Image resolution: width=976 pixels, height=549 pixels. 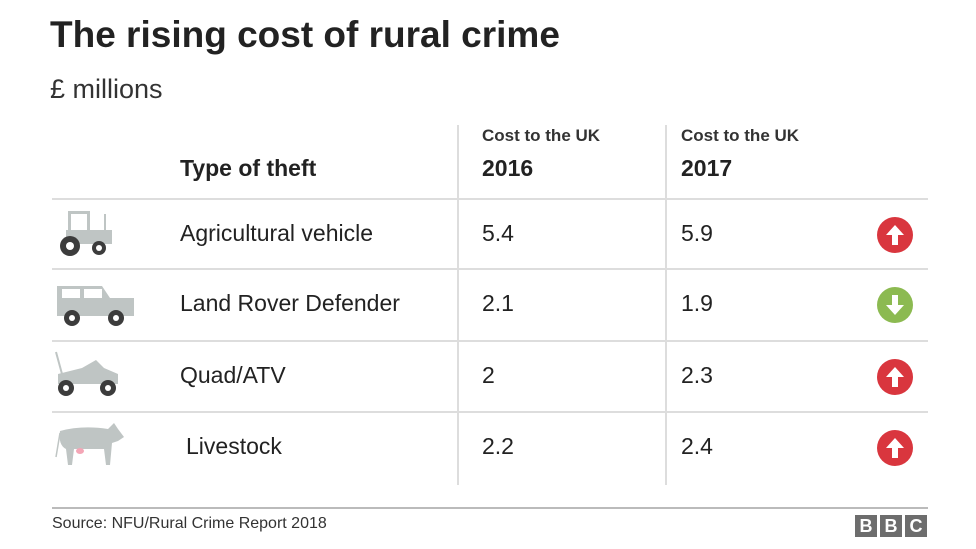 I want to click on row-value-2016: 2.2, so click(x=498, y=446).